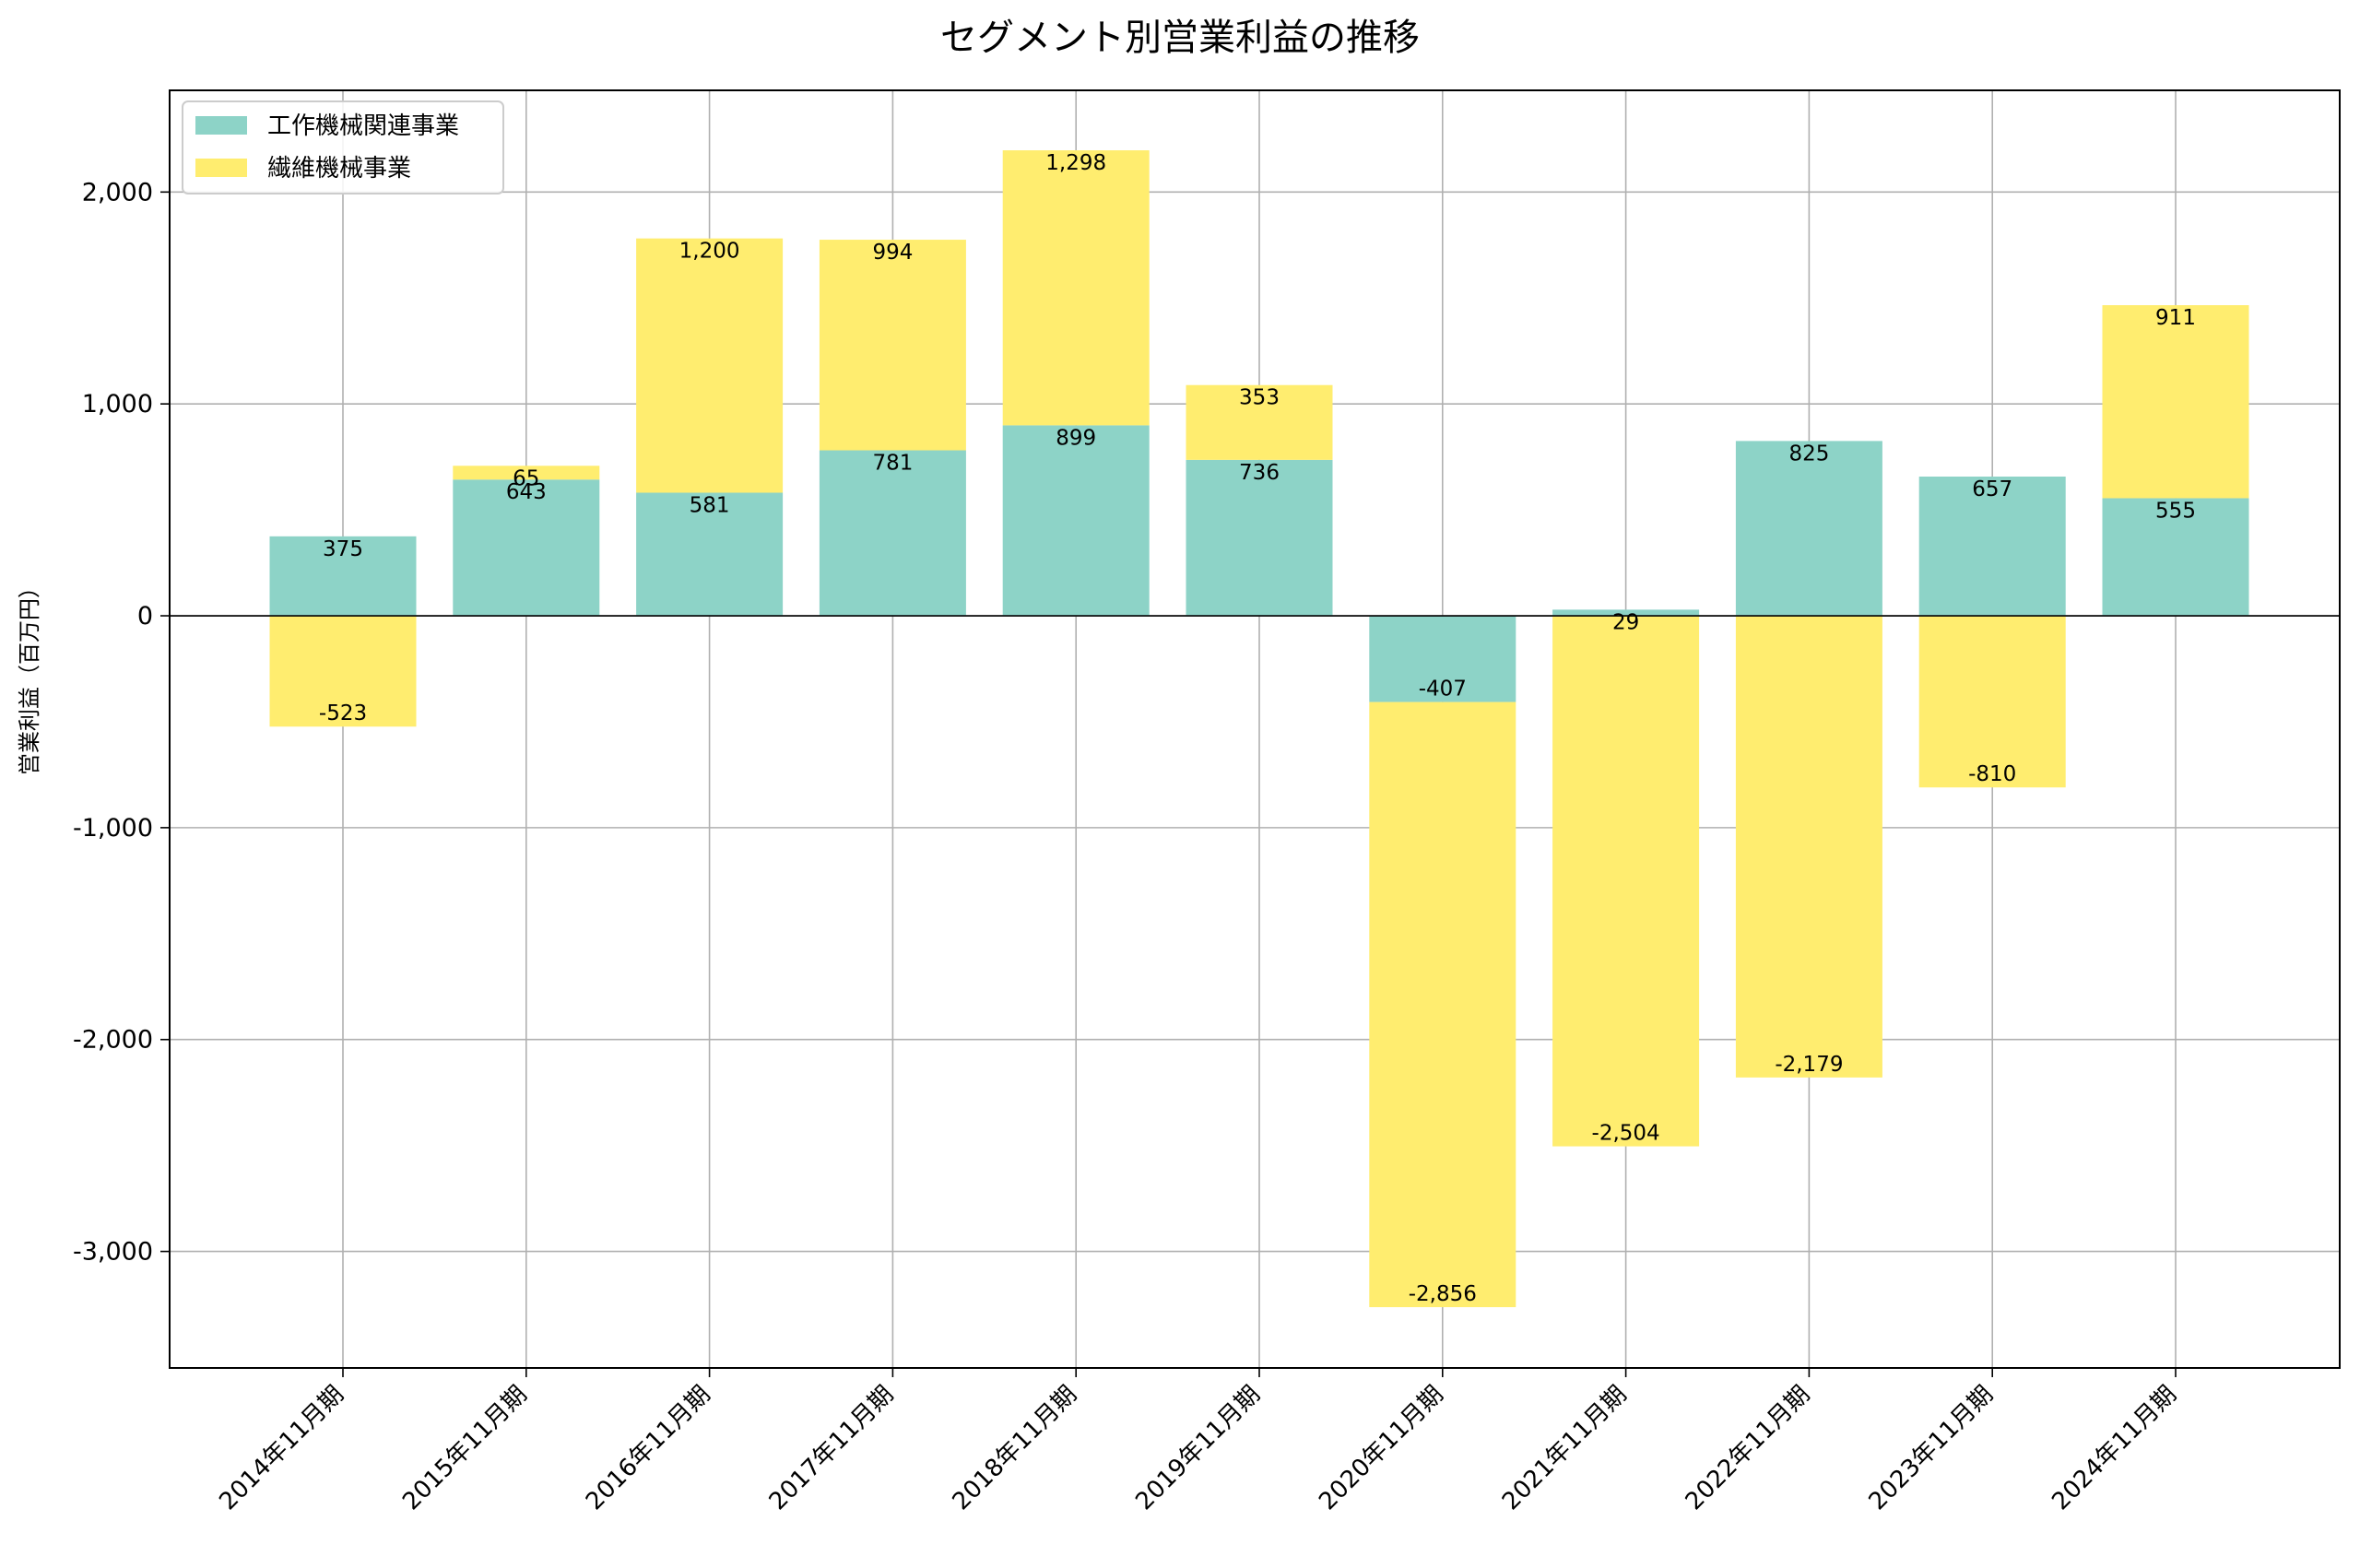 Image resolution: width=2360 pixels, height=1568 pixels. What do you see at coordinates (710, 505) in the screenshot?
I see `data-label-machine-tools: 581` at bounding box center [710, 505].